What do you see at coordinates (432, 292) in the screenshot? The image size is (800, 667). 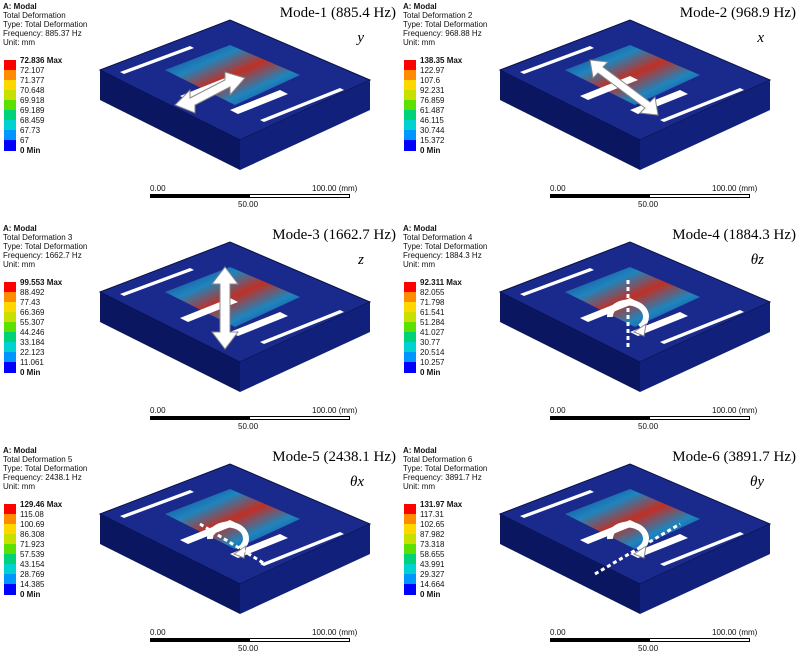 I see `legend-value: 82.055` at bounding box center [432, 292].